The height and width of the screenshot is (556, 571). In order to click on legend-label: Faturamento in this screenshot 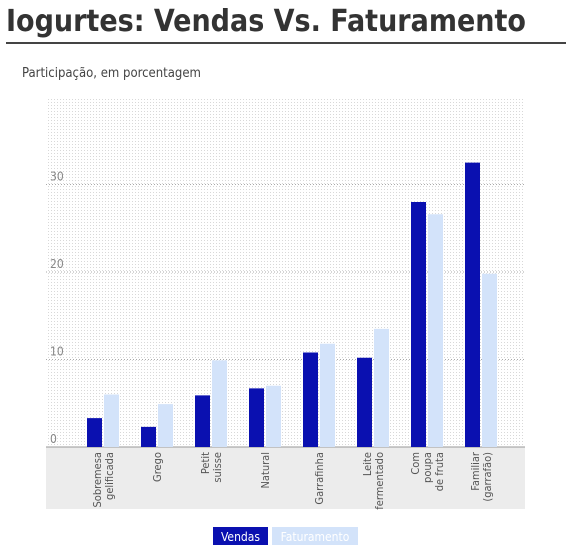, I will do `click(315, 537)`.